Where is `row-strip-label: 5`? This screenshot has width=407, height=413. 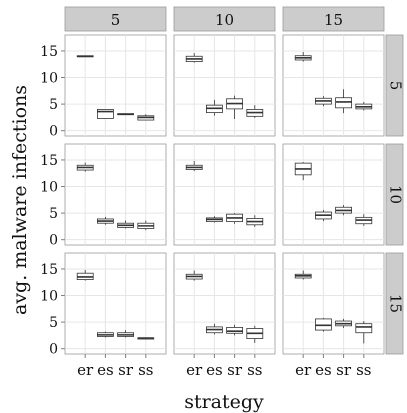
row-strip-label: 5 is located at coordinates (396, 86).